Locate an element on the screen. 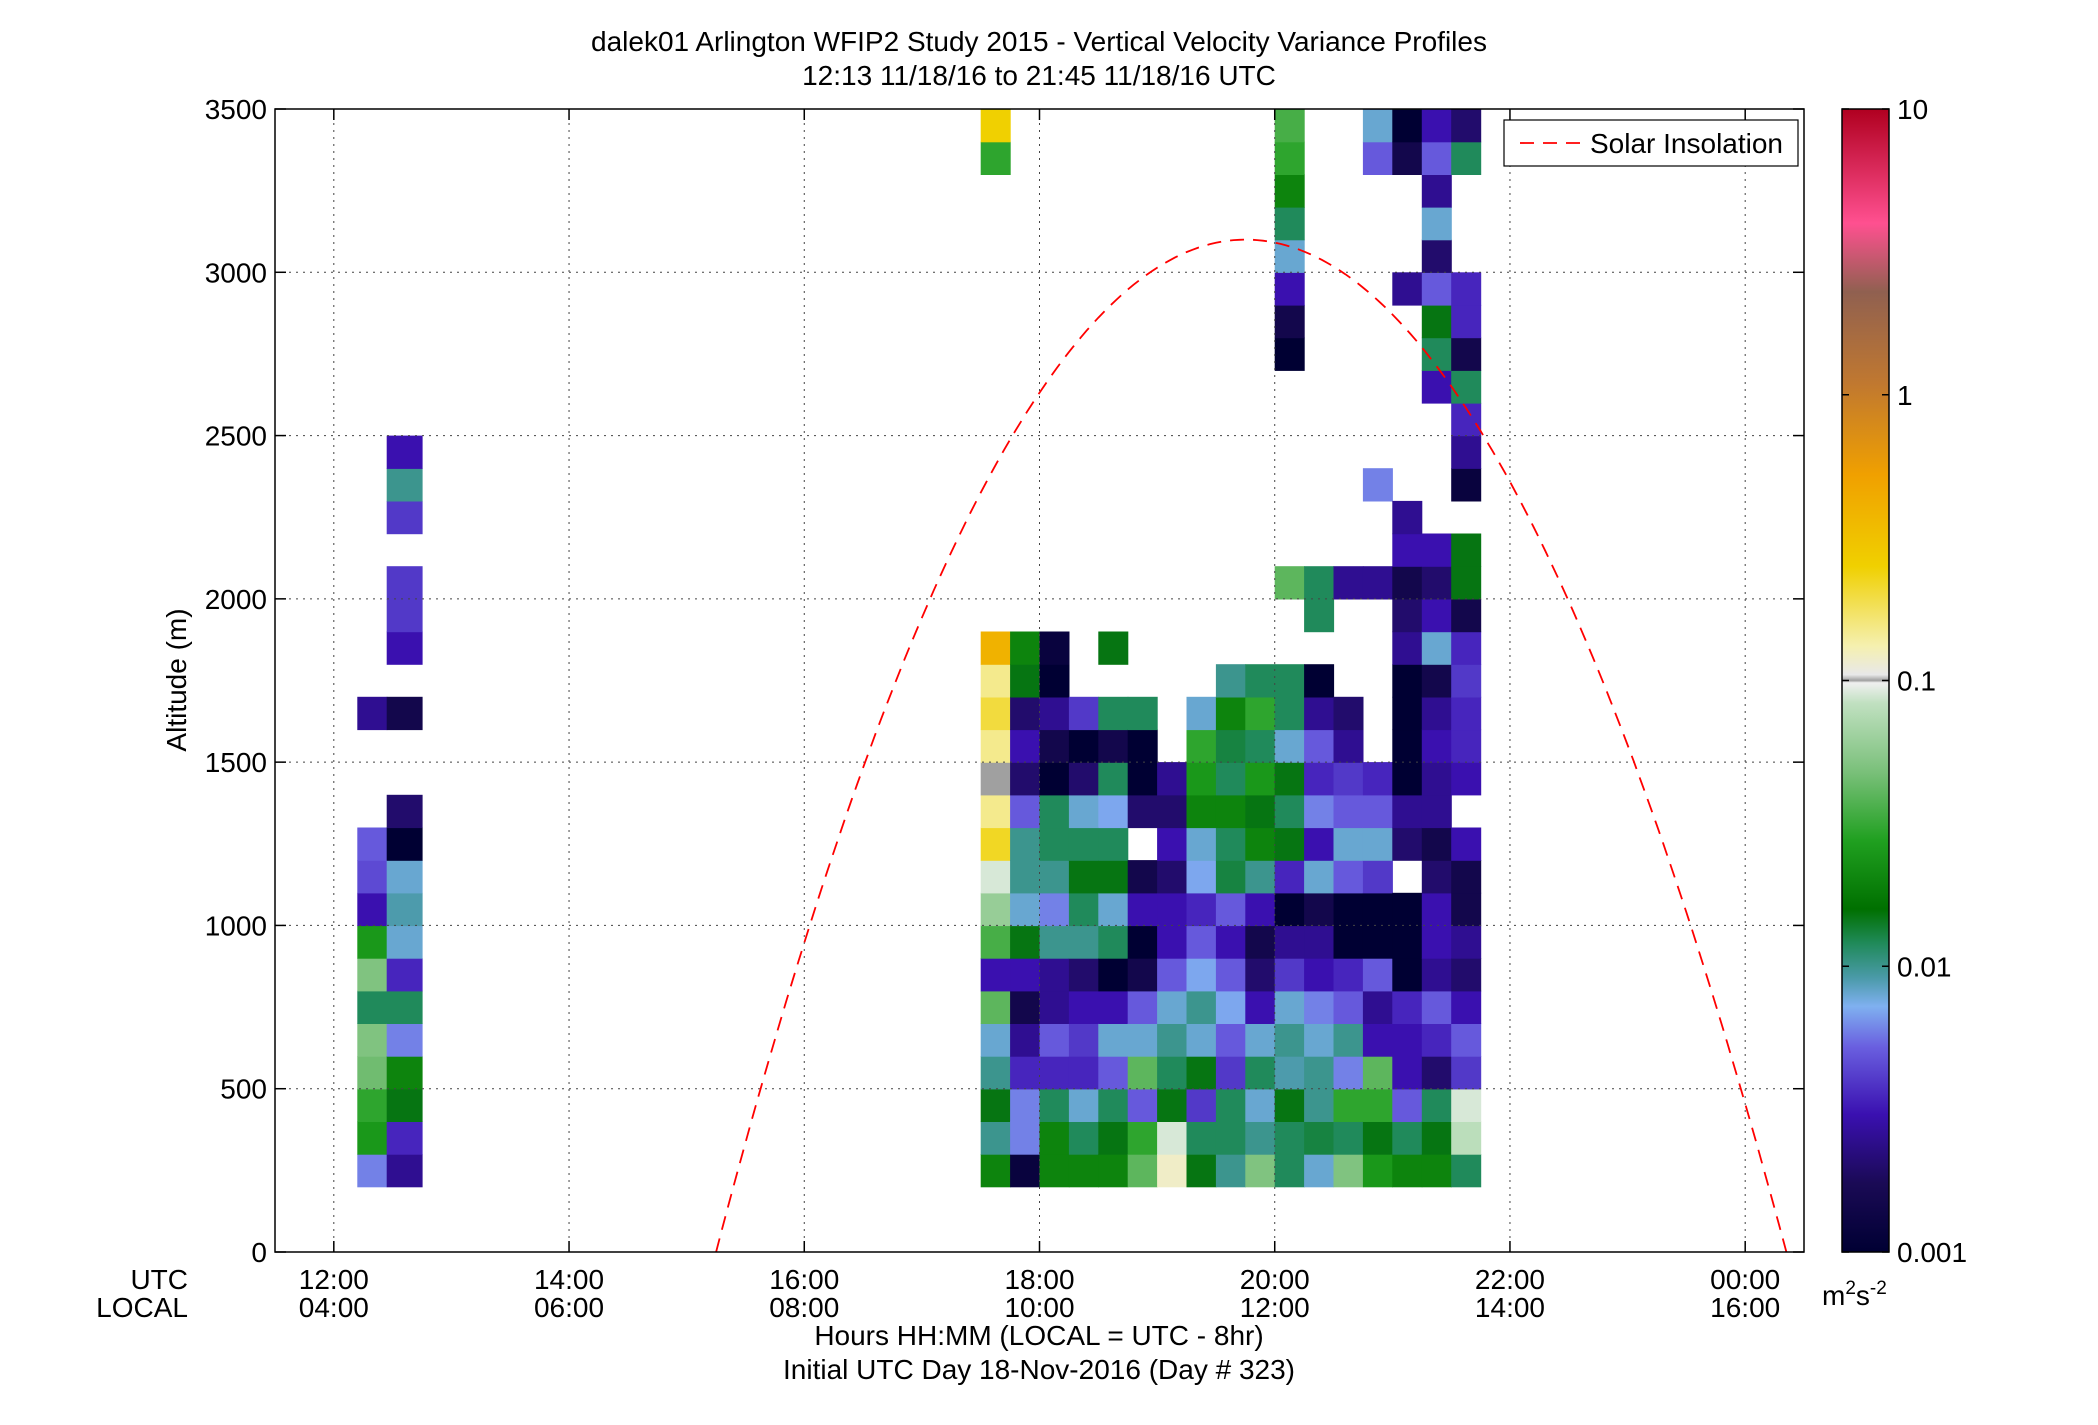 Image resolution: width=2098 pixels, height=1425 pixels. heat-cell-p1-b1 is located at coordinates (404, 1138).